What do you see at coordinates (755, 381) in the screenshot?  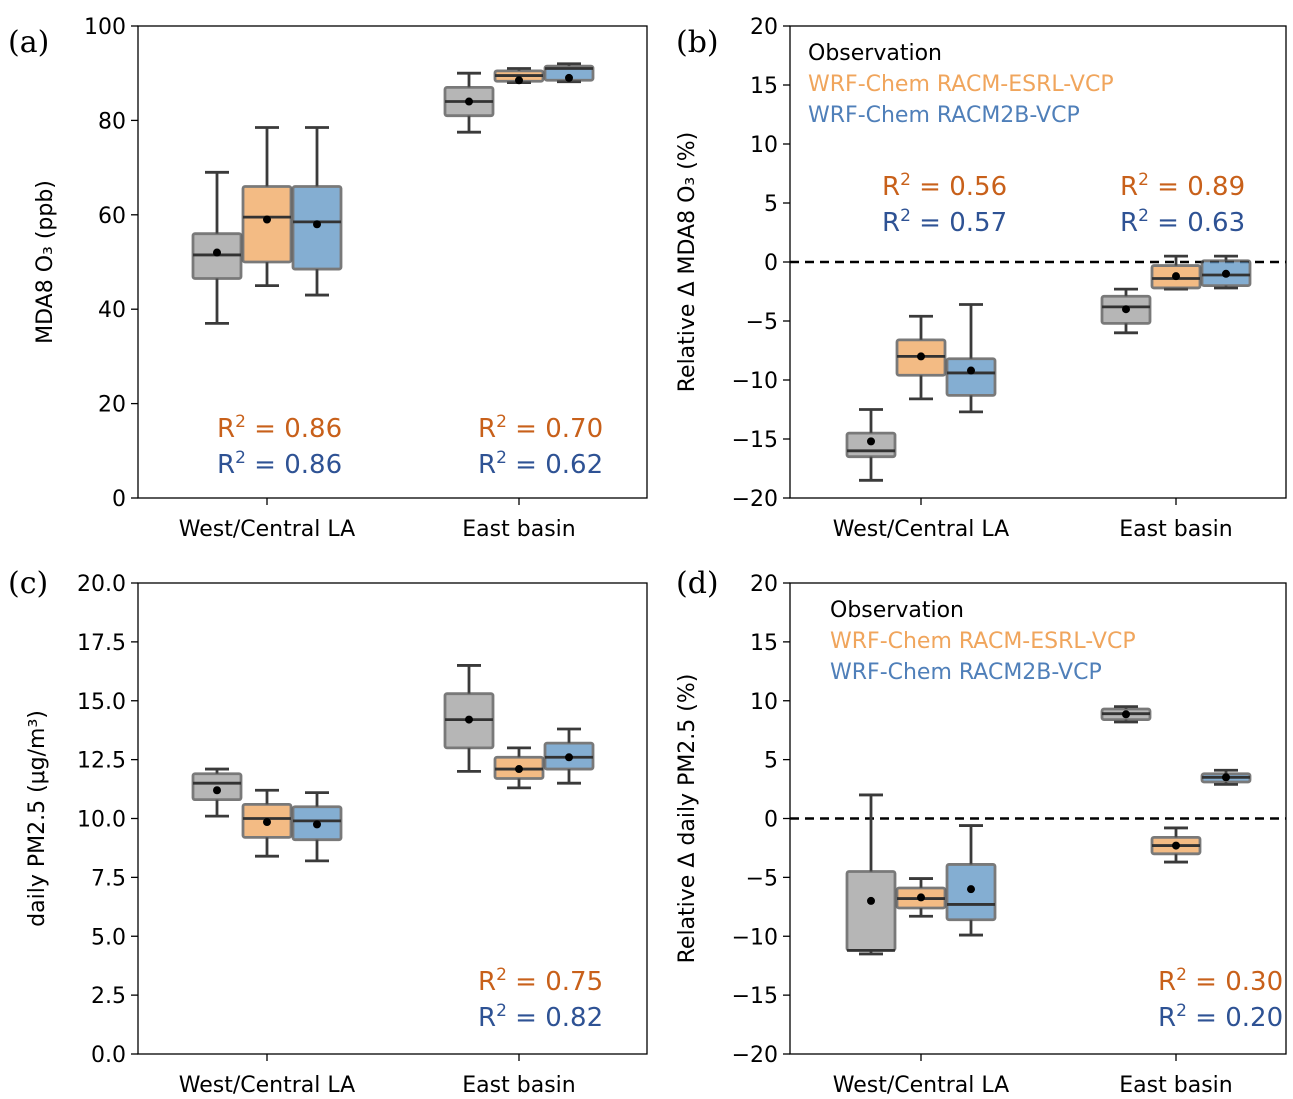 I see `y-tick-label: −10` at bounding box center [755, 381].